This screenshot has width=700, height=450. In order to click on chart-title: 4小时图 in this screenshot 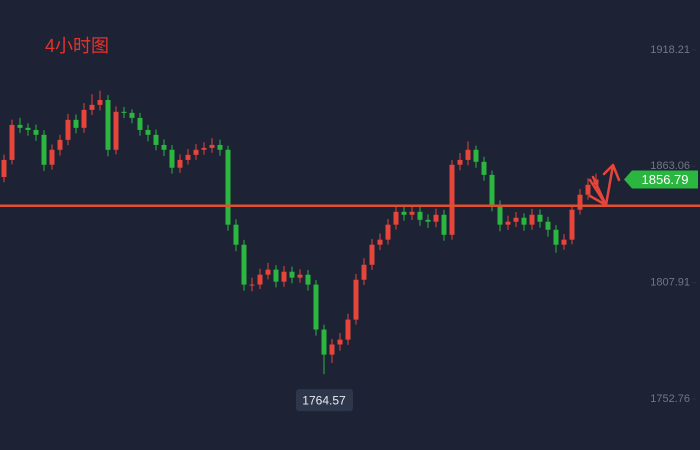, I will do `click(77, 46)`.